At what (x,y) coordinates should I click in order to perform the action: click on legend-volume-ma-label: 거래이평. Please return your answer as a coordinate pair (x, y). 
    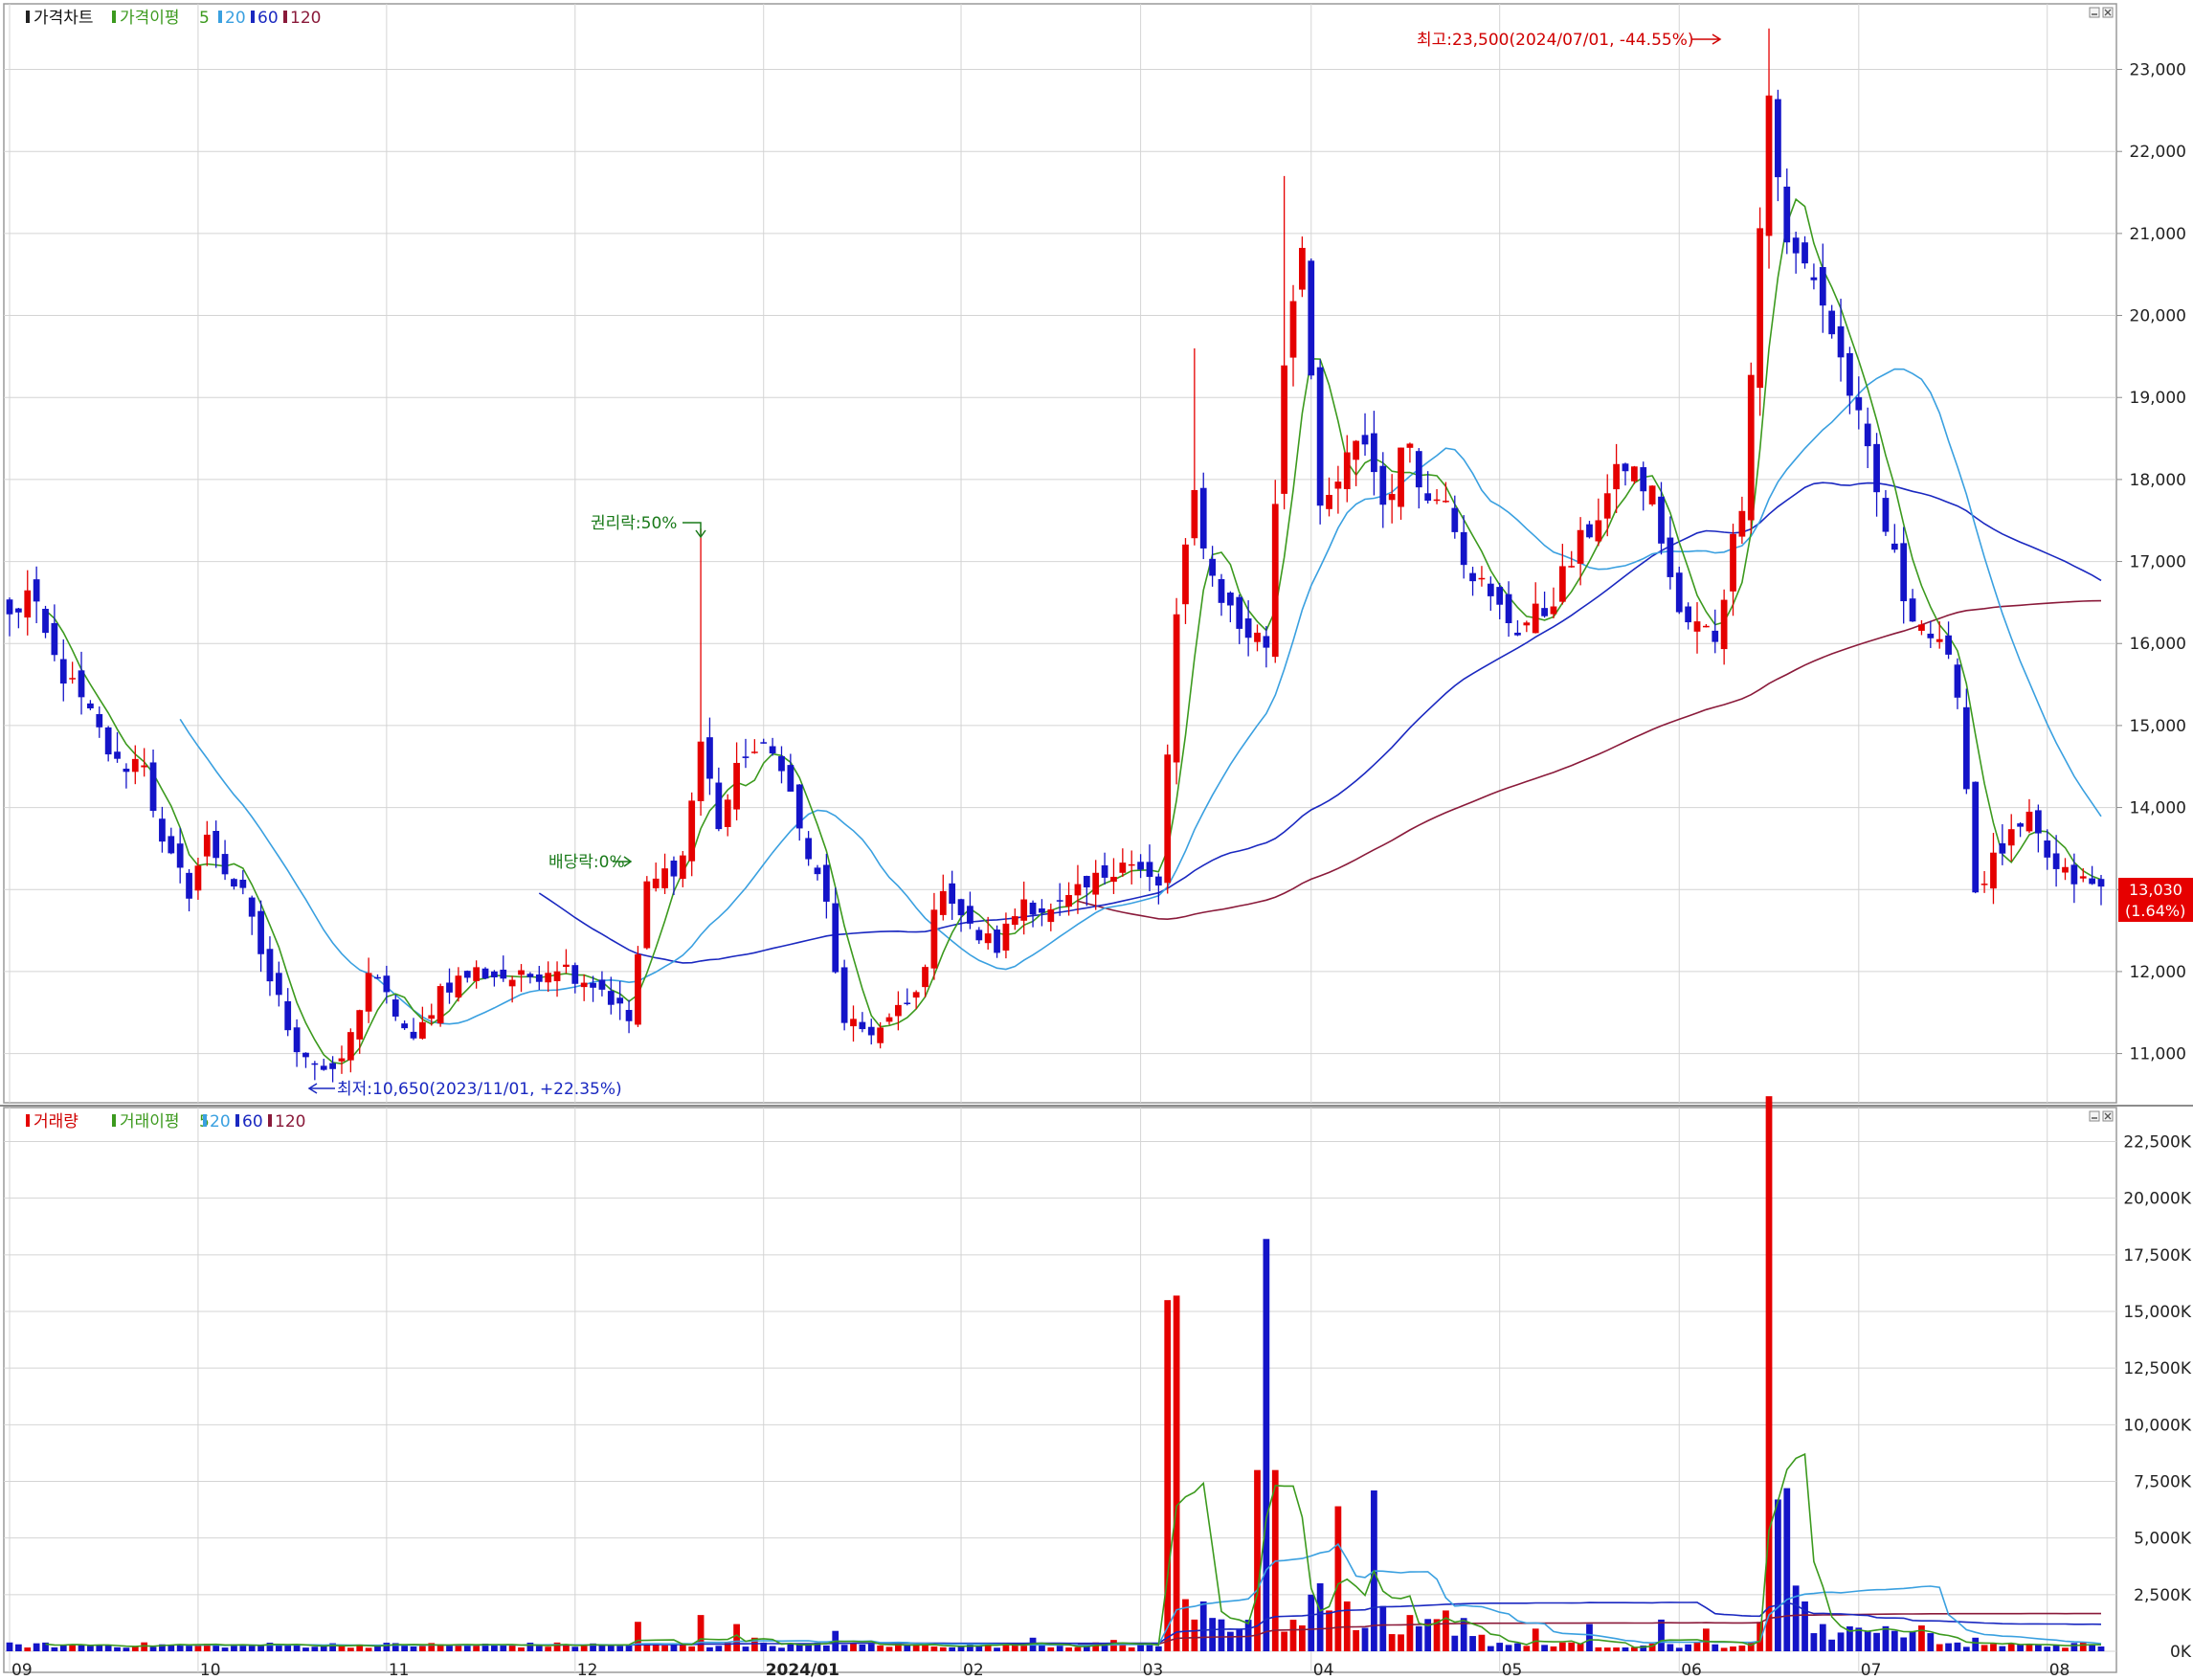
    Looking at the image, I should click on (150, 1122).